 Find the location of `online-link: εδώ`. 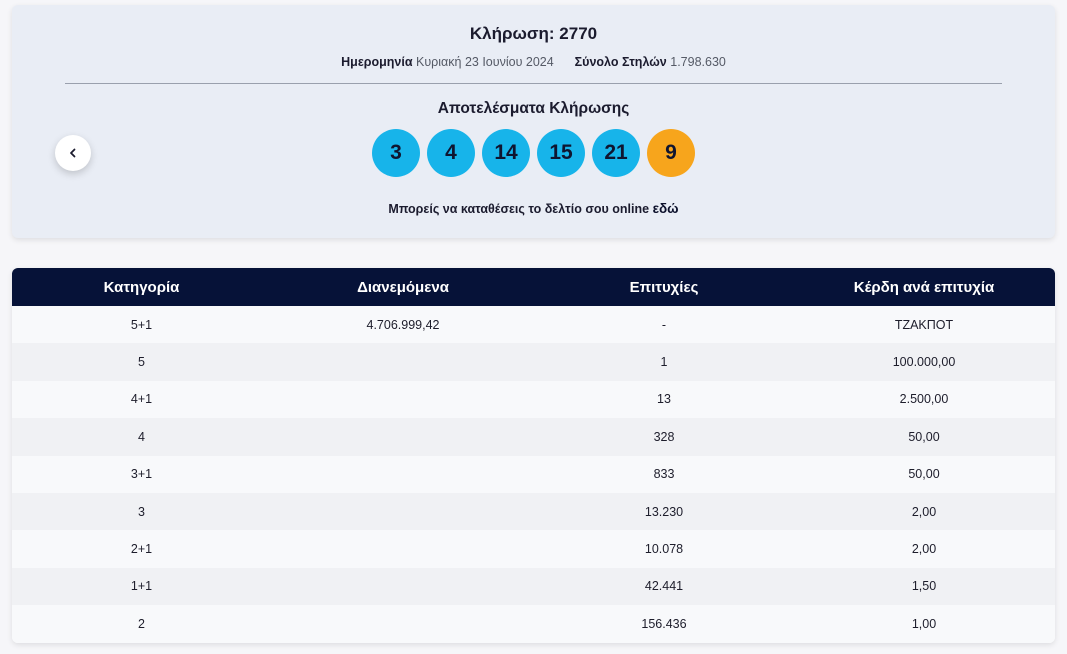

online-link: εδώ is located at coordinates (665, 208).